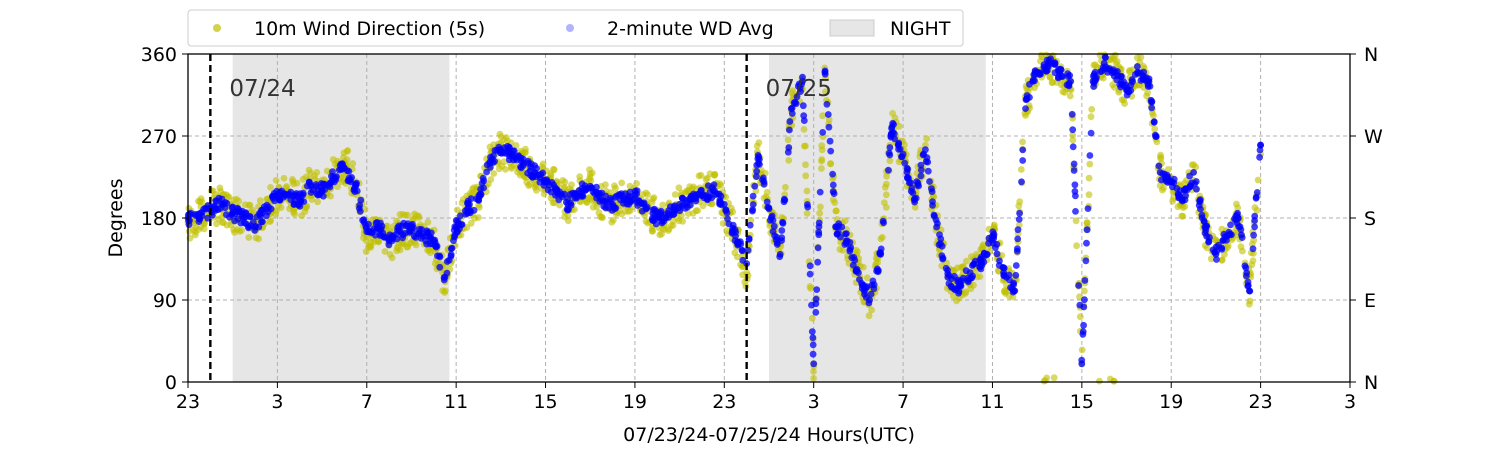 The image size is (1500, 450). Describe the element at coordinates (1371, 383) in the screenshot. I see `y-tick-label-right: N` at that location.